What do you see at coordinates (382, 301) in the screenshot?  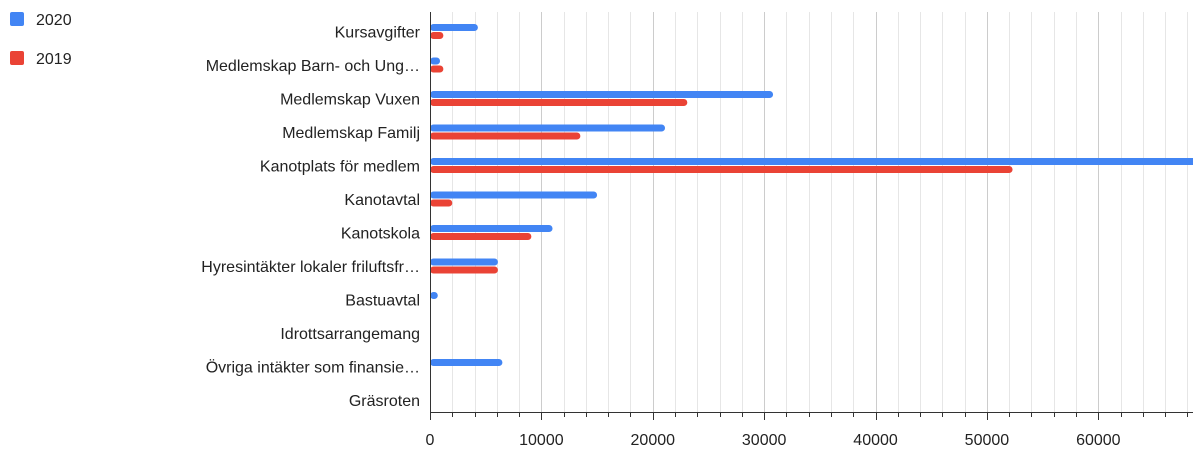 I see `category-label: Bastuavtal` at bounding box center [382, 301].